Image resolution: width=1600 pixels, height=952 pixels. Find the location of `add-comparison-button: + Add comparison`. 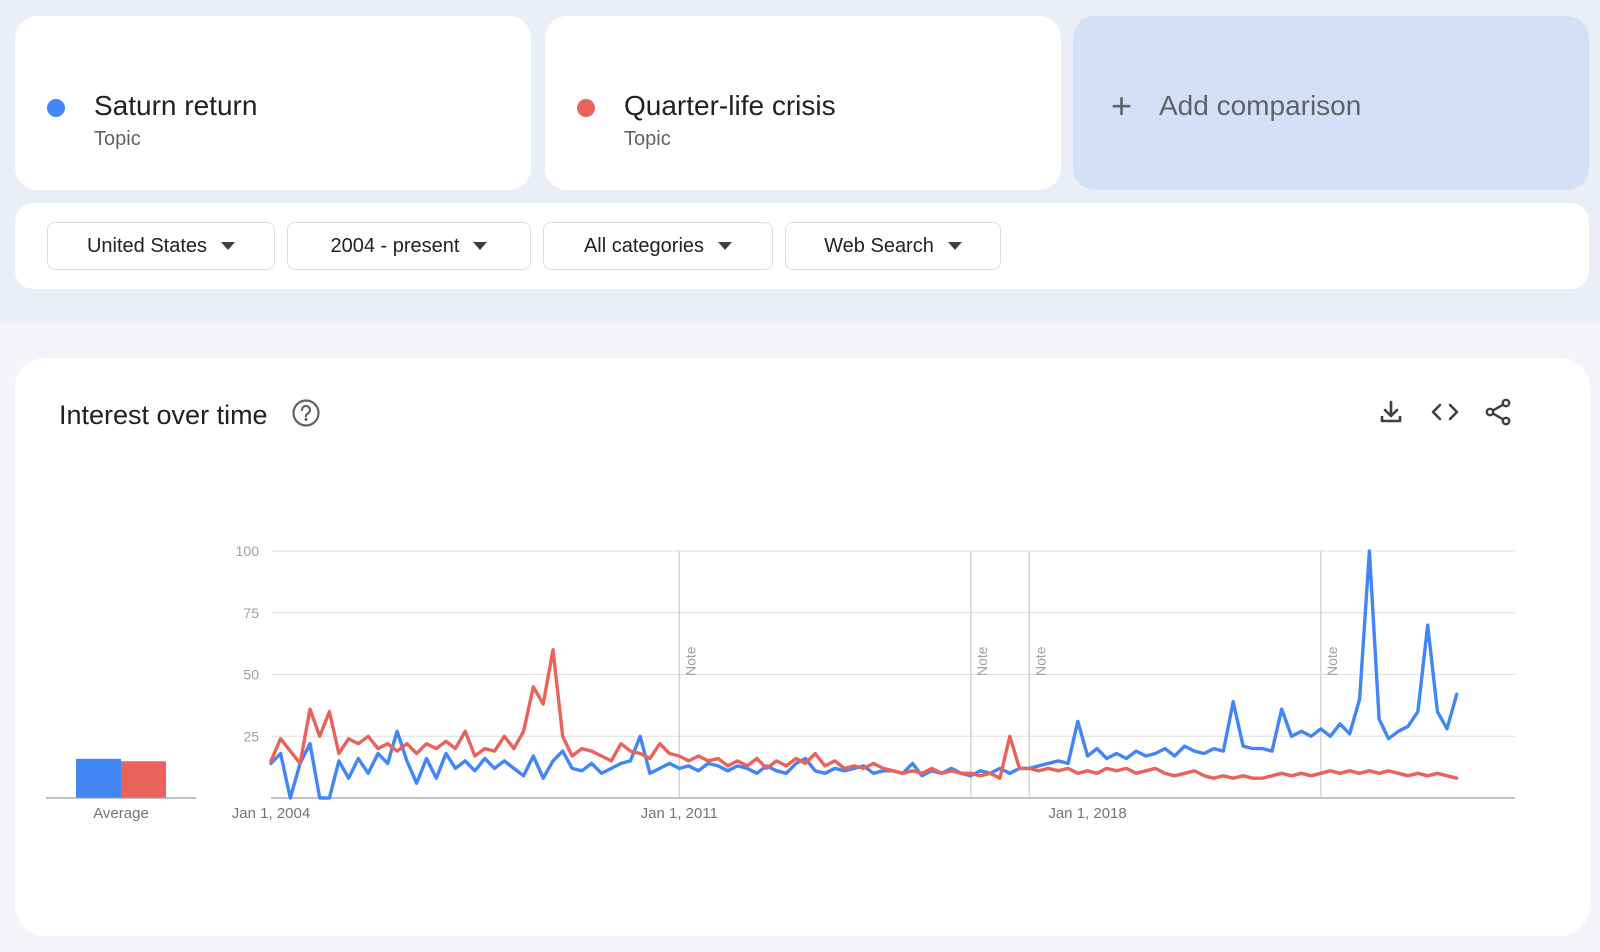

add-comparison-button: + Add comparison is located at coordinates (1331, 103).